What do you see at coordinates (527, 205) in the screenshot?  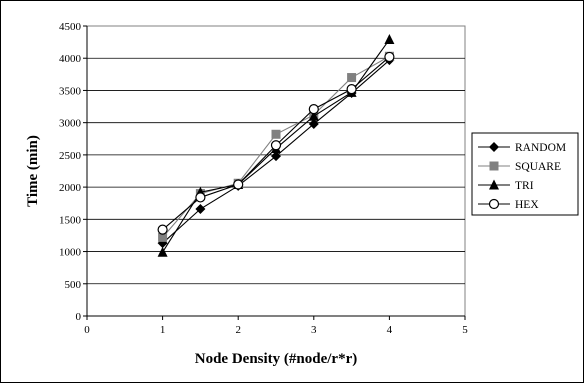 I see `legend-label: HEX` at bounding box center [527, 205].